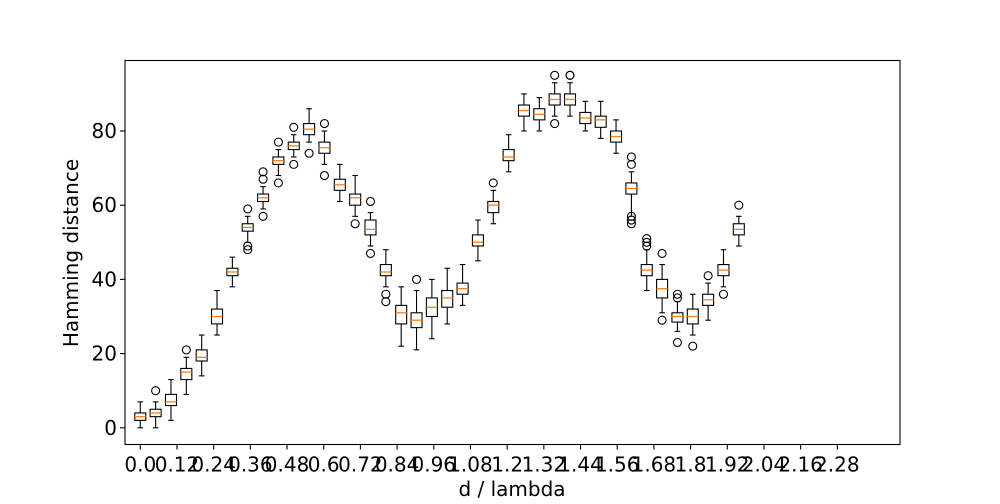 This screenshot has height=504, width=1000. Describe the element at coordinates (837, 465) in the screenshot. I see `x-tick-label: 2.28` at that location.